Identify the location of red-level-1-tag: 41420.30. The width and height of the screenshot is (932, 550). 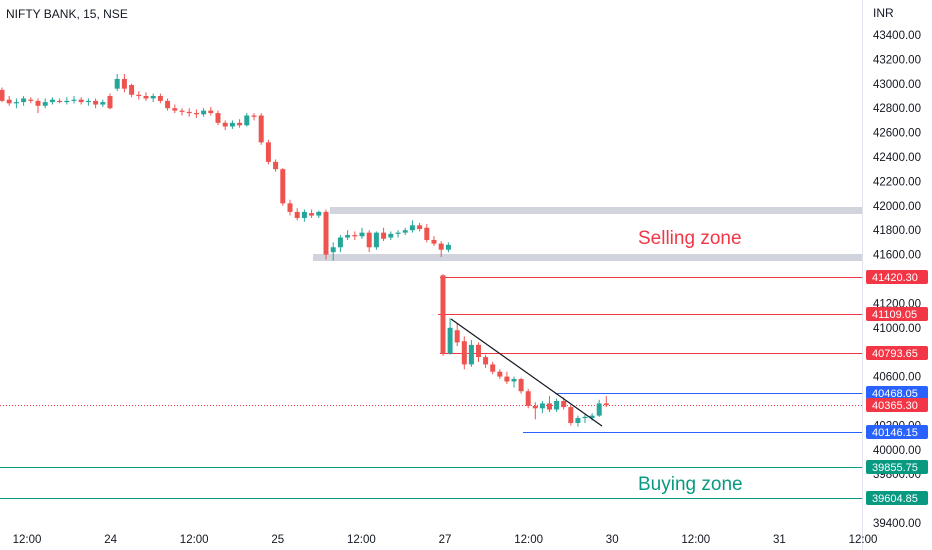
(897, 277).